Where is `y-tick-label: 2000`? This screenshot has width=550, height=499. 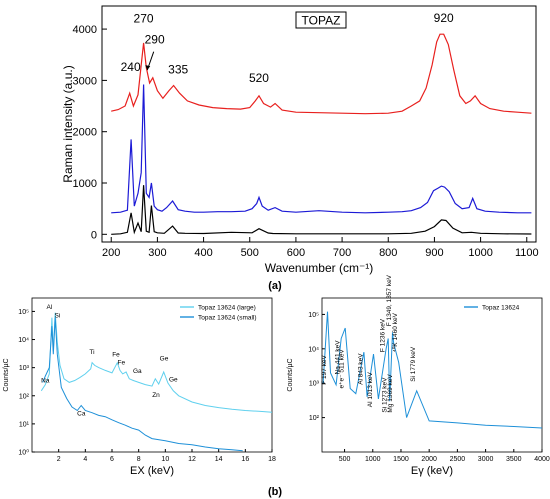 y-tick-label: 2000 is located at coordinates (85, 133).